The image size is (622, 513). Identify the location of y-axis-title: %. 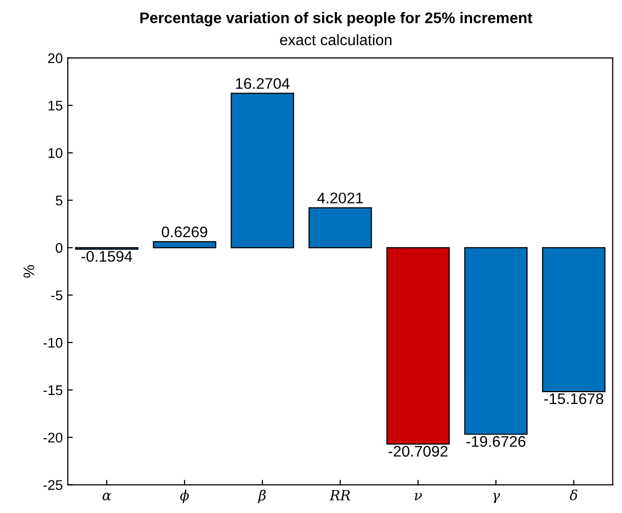
(29, 271).